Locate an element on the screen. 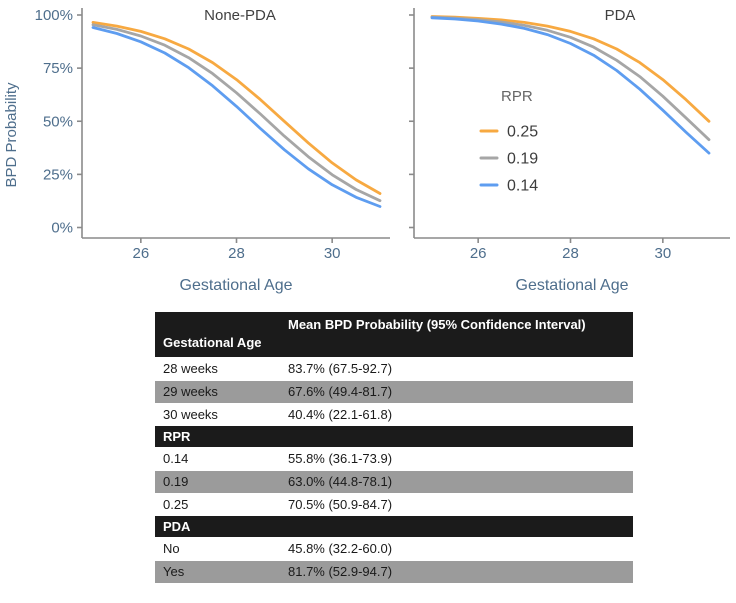 This screenshot has width=736, height=603. row-value: 67.6% (49.4-81.7) is located at coordinates (340, 391).